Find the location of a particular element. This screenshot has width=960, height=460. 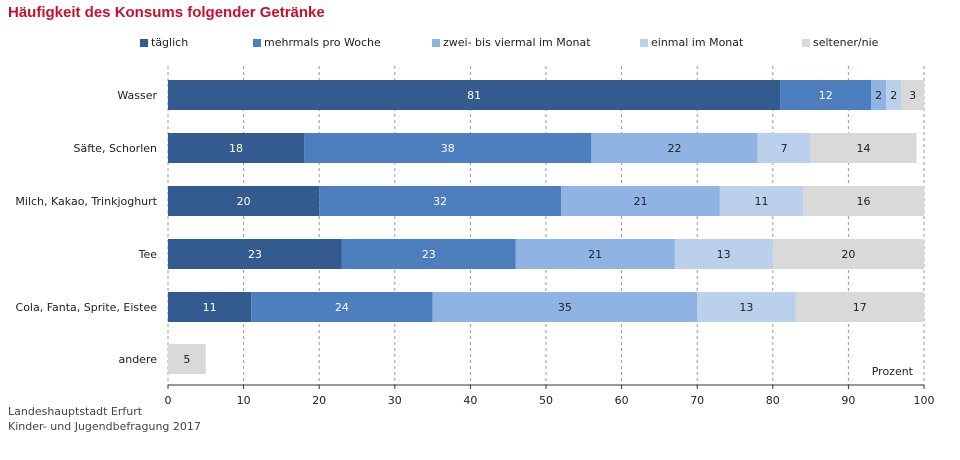

bar-wasser-seltener-nie is located at coordinates (912, 95).